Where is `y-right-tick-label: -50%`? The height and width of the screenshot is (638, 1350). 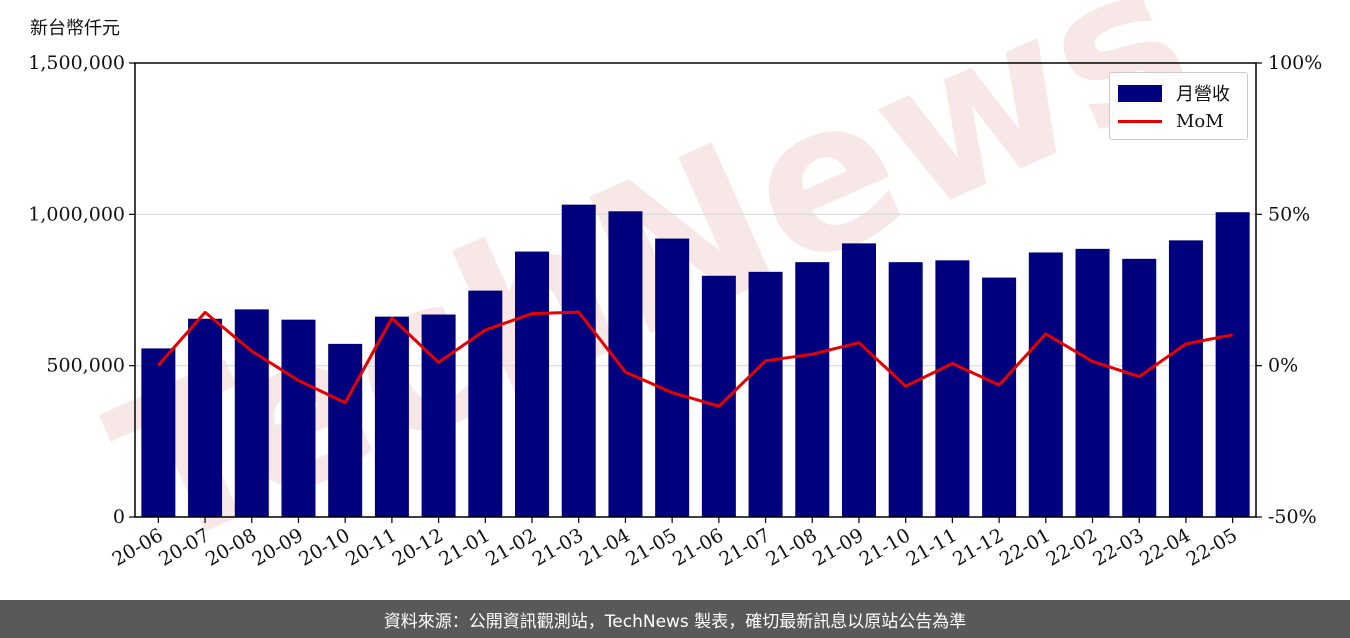 y-right-tick-label: -50% is located at coordinates (1292, 517).